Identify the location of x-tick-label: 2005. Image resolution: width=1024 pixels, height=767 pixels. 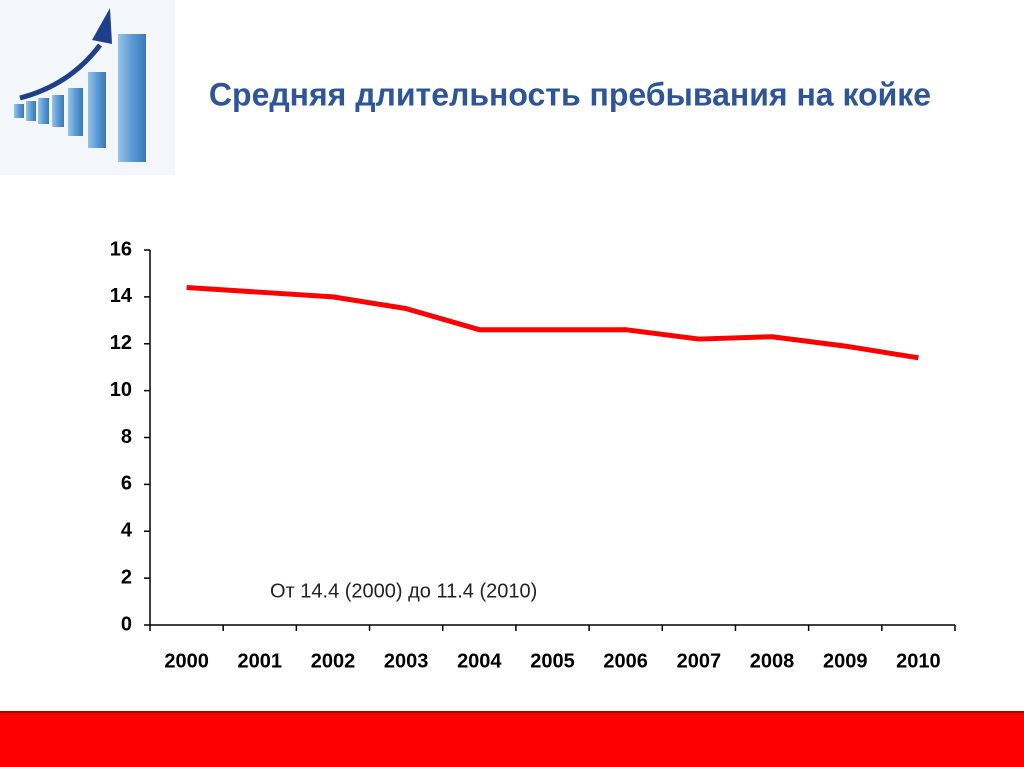
(552, 661).